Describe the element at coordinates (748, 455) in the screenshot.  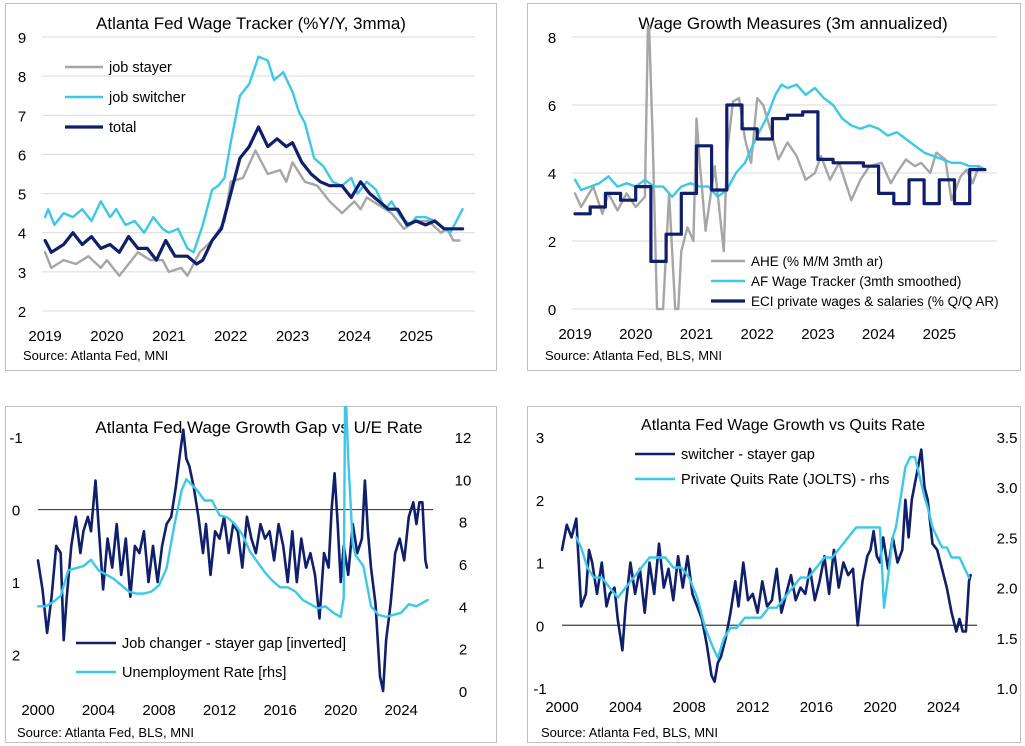
I see `legend-label: switcher - stayer gap` at that location.